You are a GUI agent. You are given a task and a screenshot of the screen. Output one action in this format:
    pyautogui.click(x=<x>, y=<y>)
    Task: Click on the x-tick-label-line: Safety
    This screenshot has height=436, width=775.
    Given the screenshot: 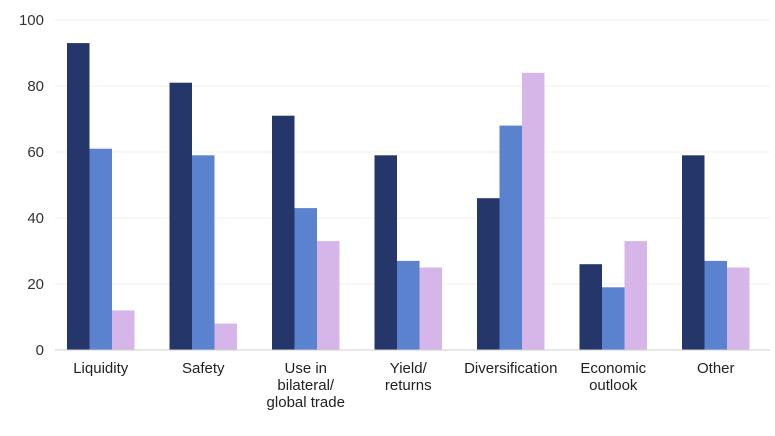 What is the action you would take?
    pyautogui.click(x=203, y=368)
    